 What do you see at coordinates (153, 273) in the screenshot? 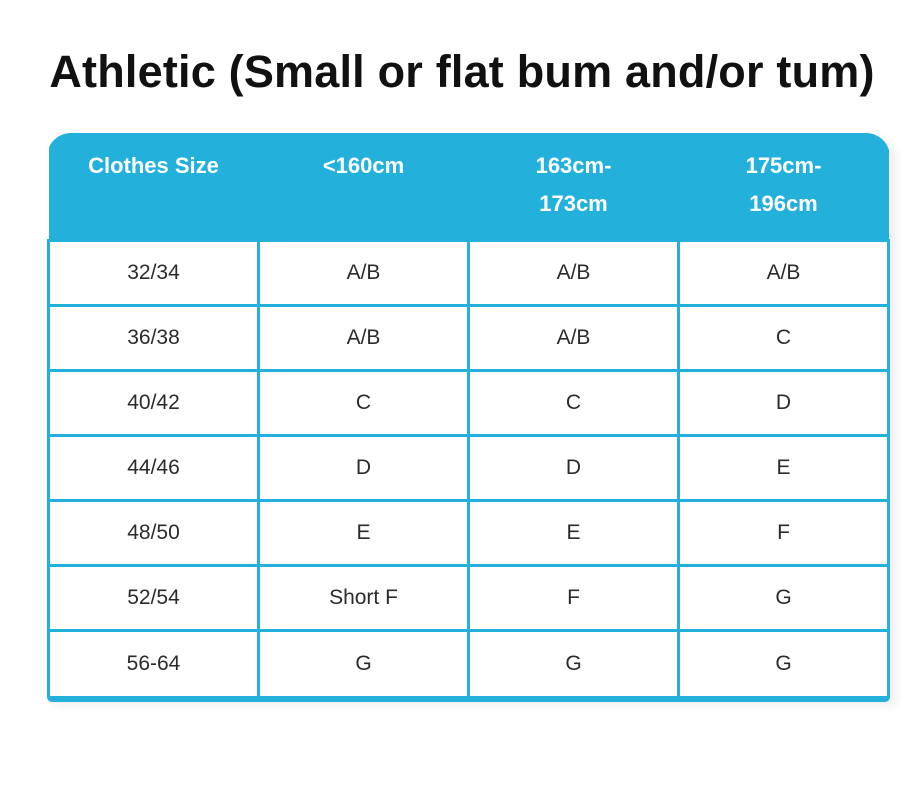
I see `size-cell: 32/34` at bounding box center [153, 273].